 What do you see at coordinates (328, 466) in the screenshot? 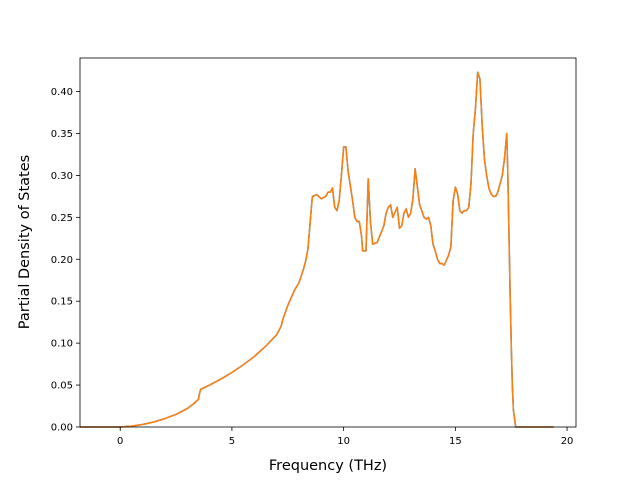
I see `x-axis-label: Frequency (THz)` at bounding box center [328, 466].